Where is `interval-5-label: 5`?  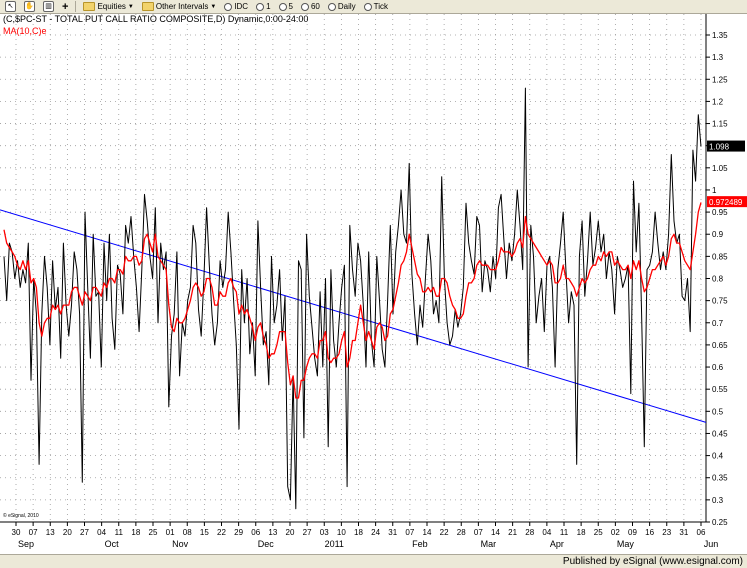 interval-5-label: 5 is located at coordinates (290, 6).